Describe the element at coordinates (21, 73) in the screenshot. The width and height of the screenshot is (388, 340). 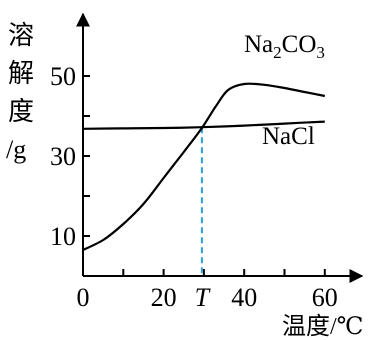
I see `y-axis-label-char: 解` at that location.